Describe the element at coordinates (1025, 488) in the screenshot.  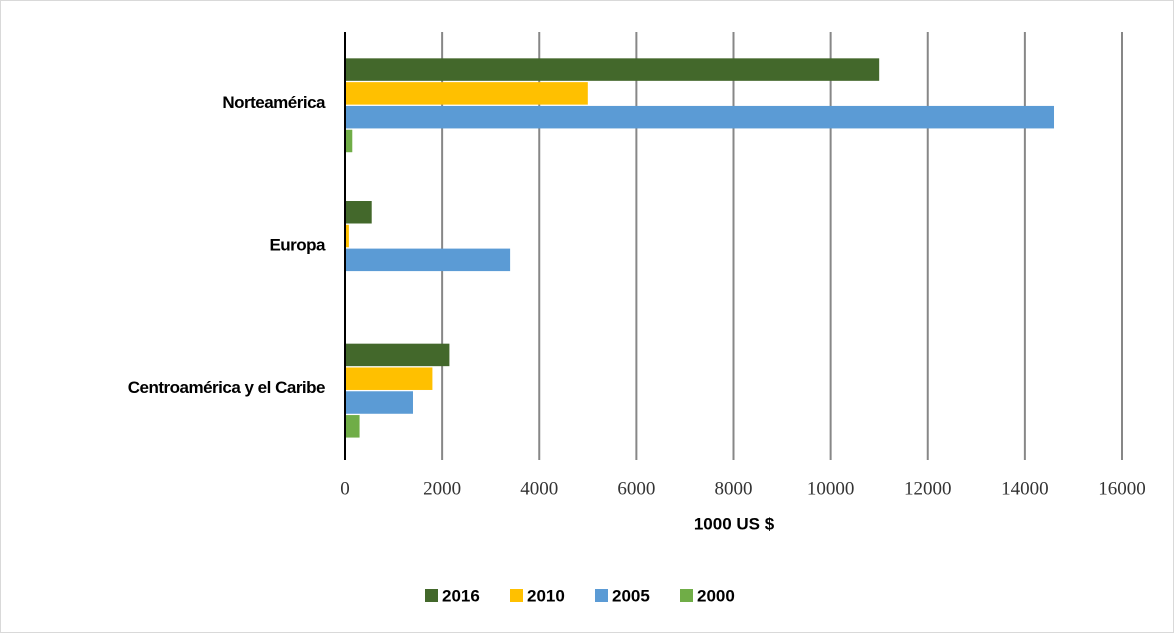
I see `x-tick-label: 14000` at that location.